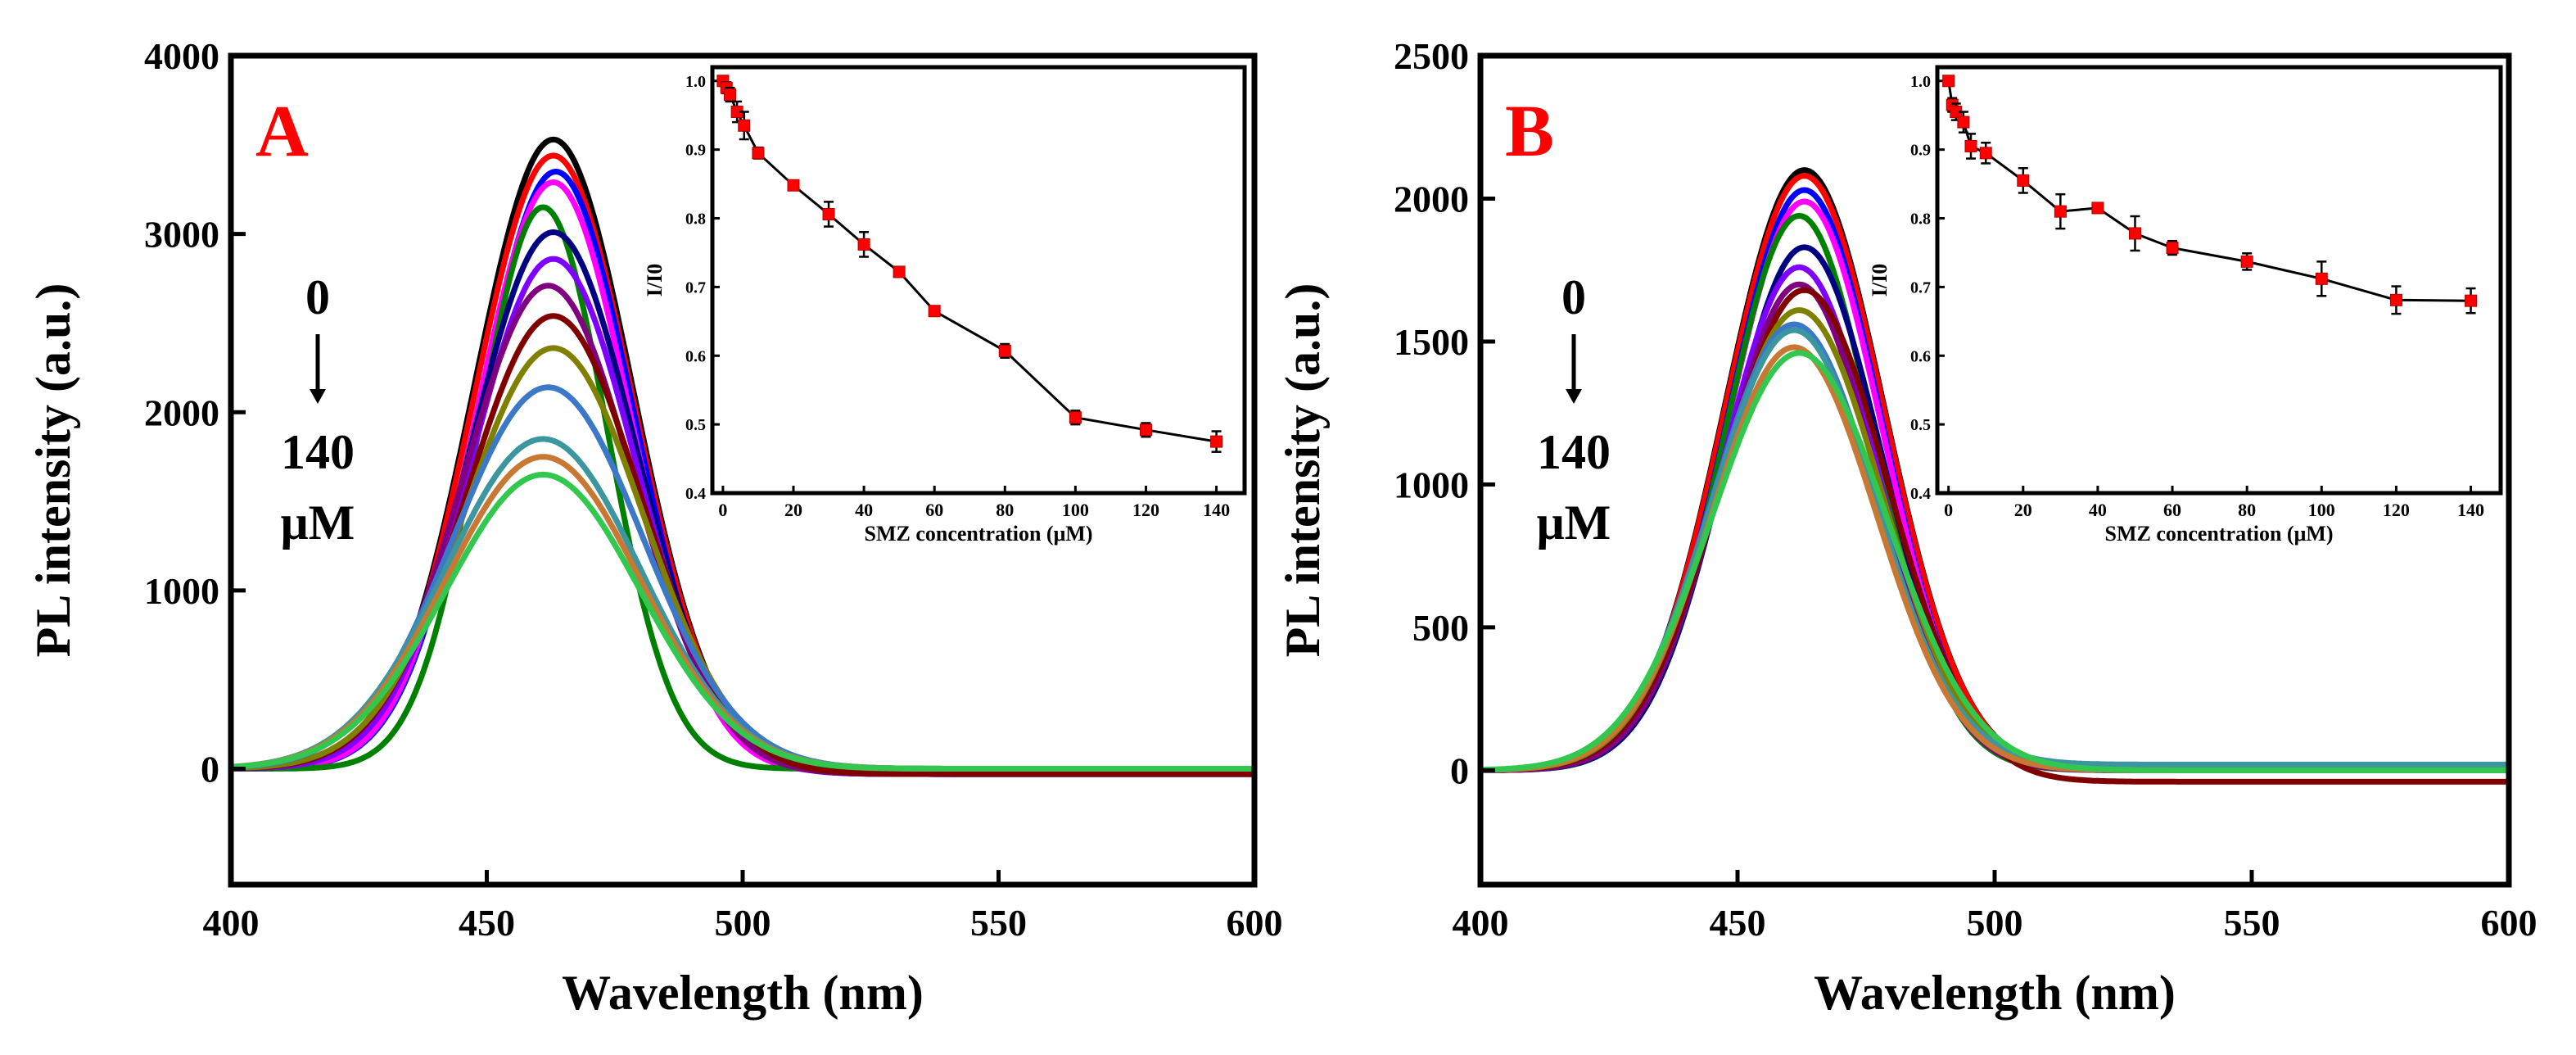 This screenshot has width=2576, height=1055. I want to click on inset-x-tick-label: 140, so click(1216, 510).